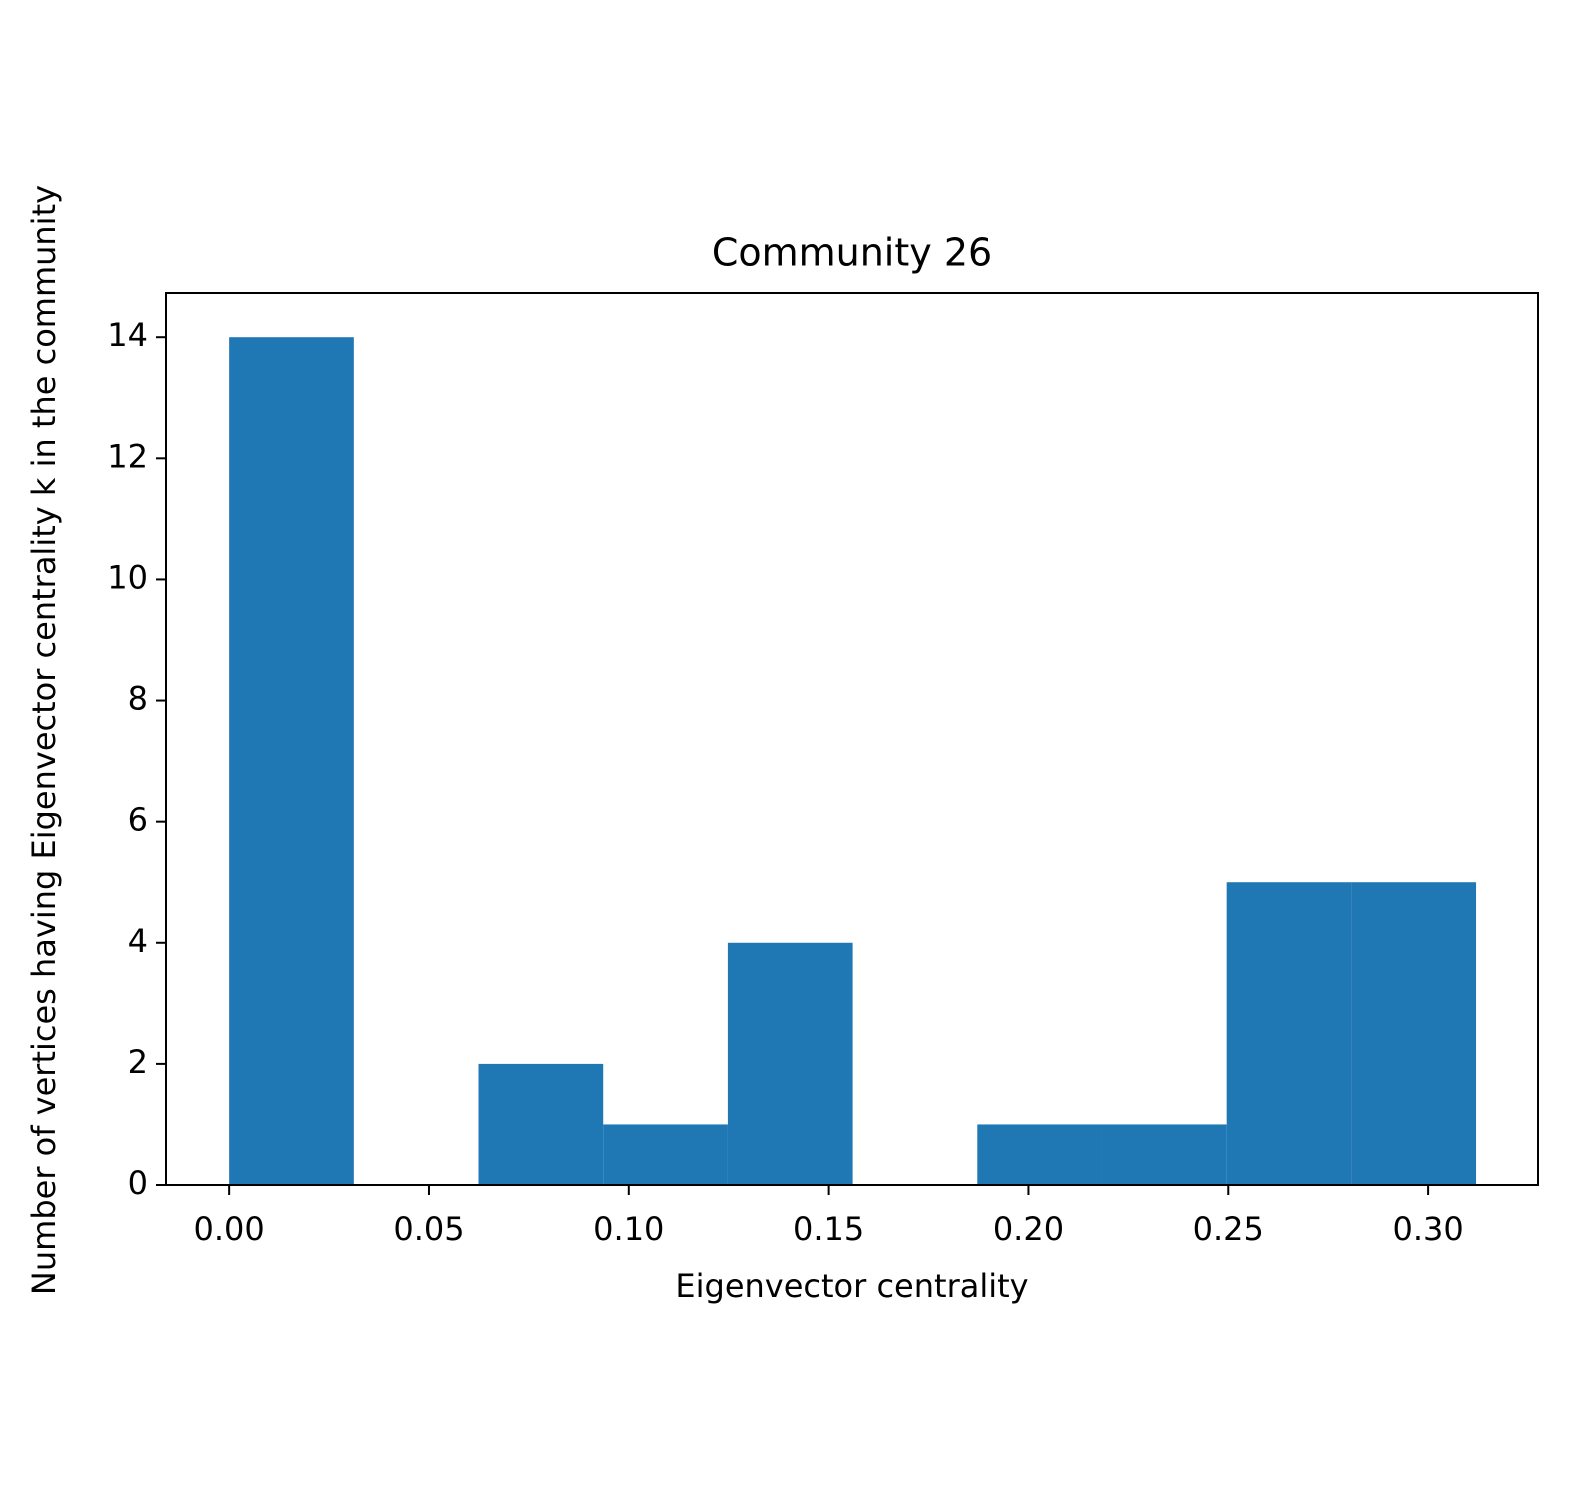 Image resolution: width=1593 pixels, height=1503 pixels. What do you see at coordinates (1028, 1229) in the screenshot?
I see `x-tick-label: 0.20` at bounding box center [1028, 1229].